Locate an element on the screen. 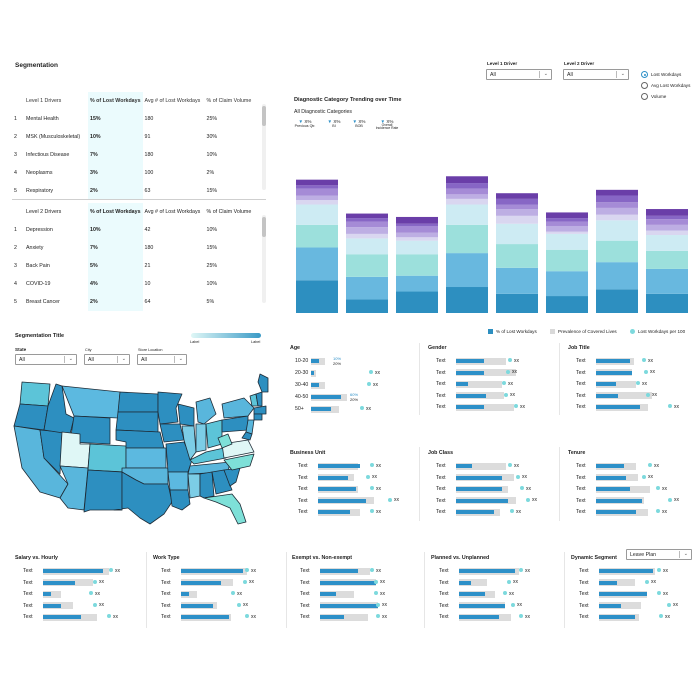 The height and width of the screenshot is (700, 700). radio-avg-lost-workdays is located at coordinates (644, 85).